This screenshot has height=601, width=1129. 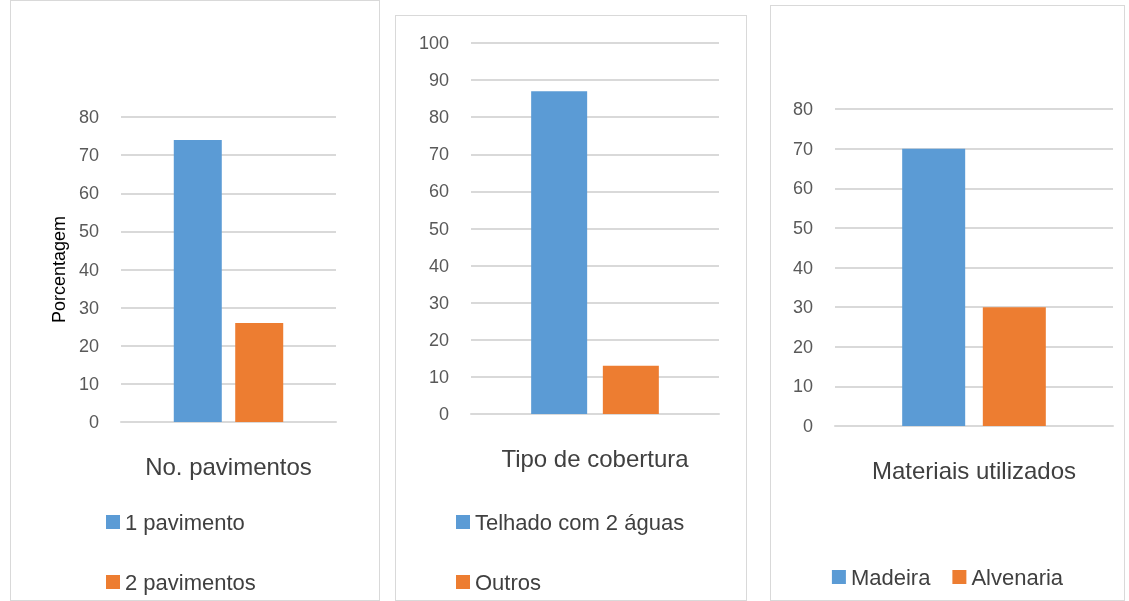 I want to click on legend-label: Madeira, so click(x=891, y=577).